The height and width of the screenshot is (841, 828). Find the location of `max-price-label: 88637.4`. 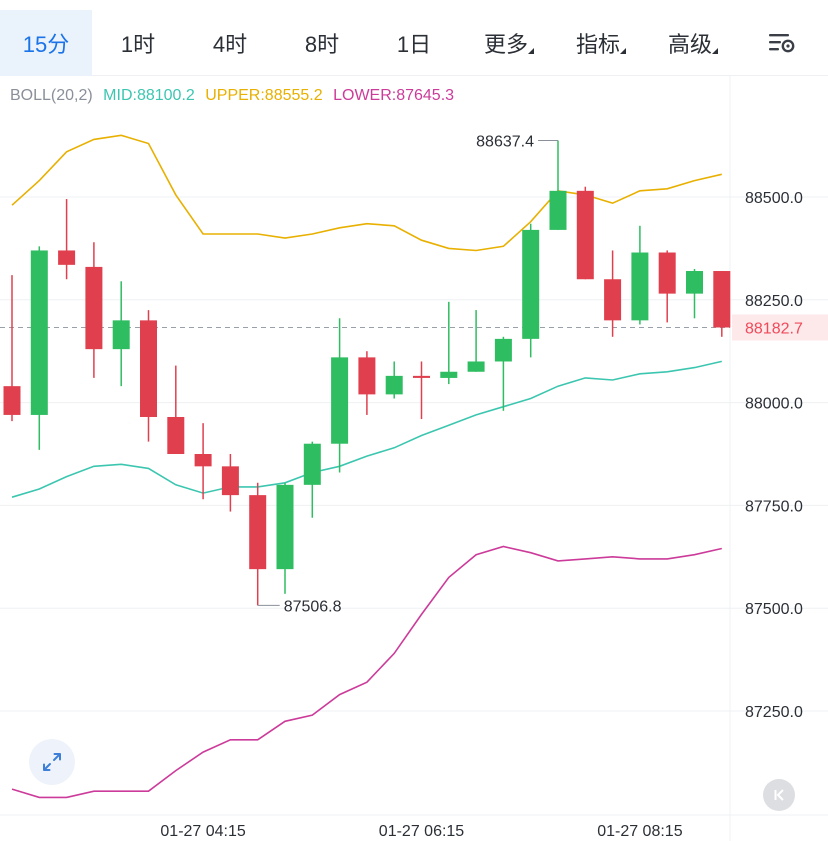

max-price-label: 88637.4 is located at coordinates (505, 142).